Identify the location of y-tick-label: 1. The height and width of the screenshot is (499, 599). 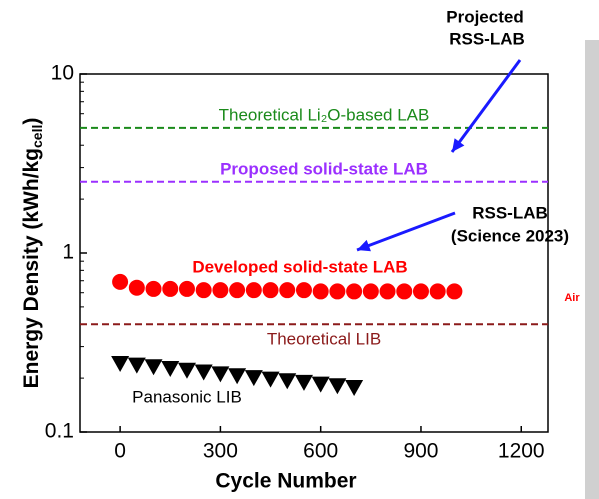
(68, 252).